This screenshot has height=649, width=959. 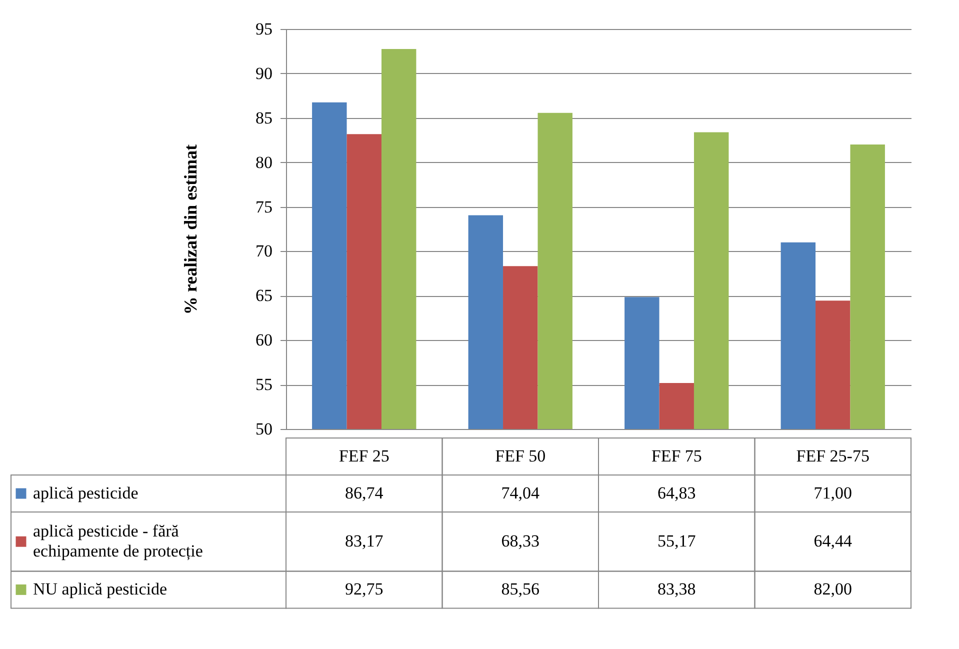 I want to click on y-tick-label: 75, so click(x=264, y=206).